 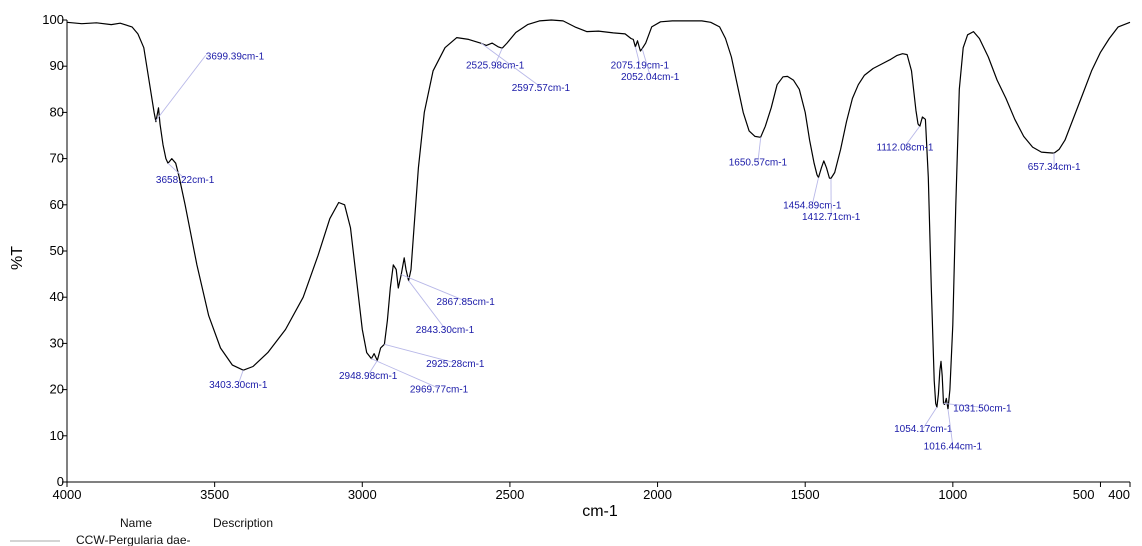 I want to click on peak-label: 1016.44cm-1, so click(x=953, y=447).